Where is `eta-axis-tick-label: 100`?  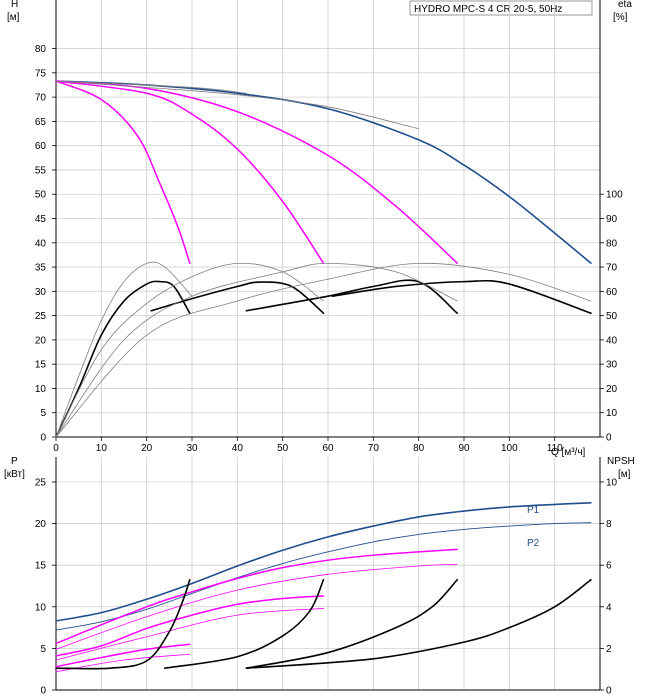
eta-axis-tick-label: 100 is located at coordinates (614, 195).